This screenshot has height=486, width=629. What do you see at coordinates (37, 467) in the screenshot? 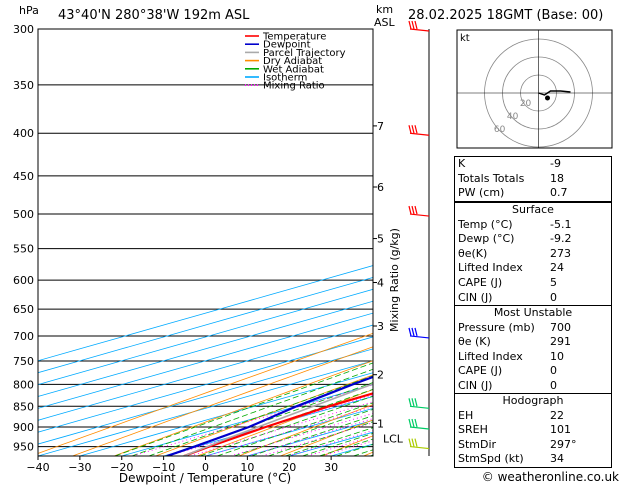
I see `x-tick-label: −40` at bounding box center [37, 467].